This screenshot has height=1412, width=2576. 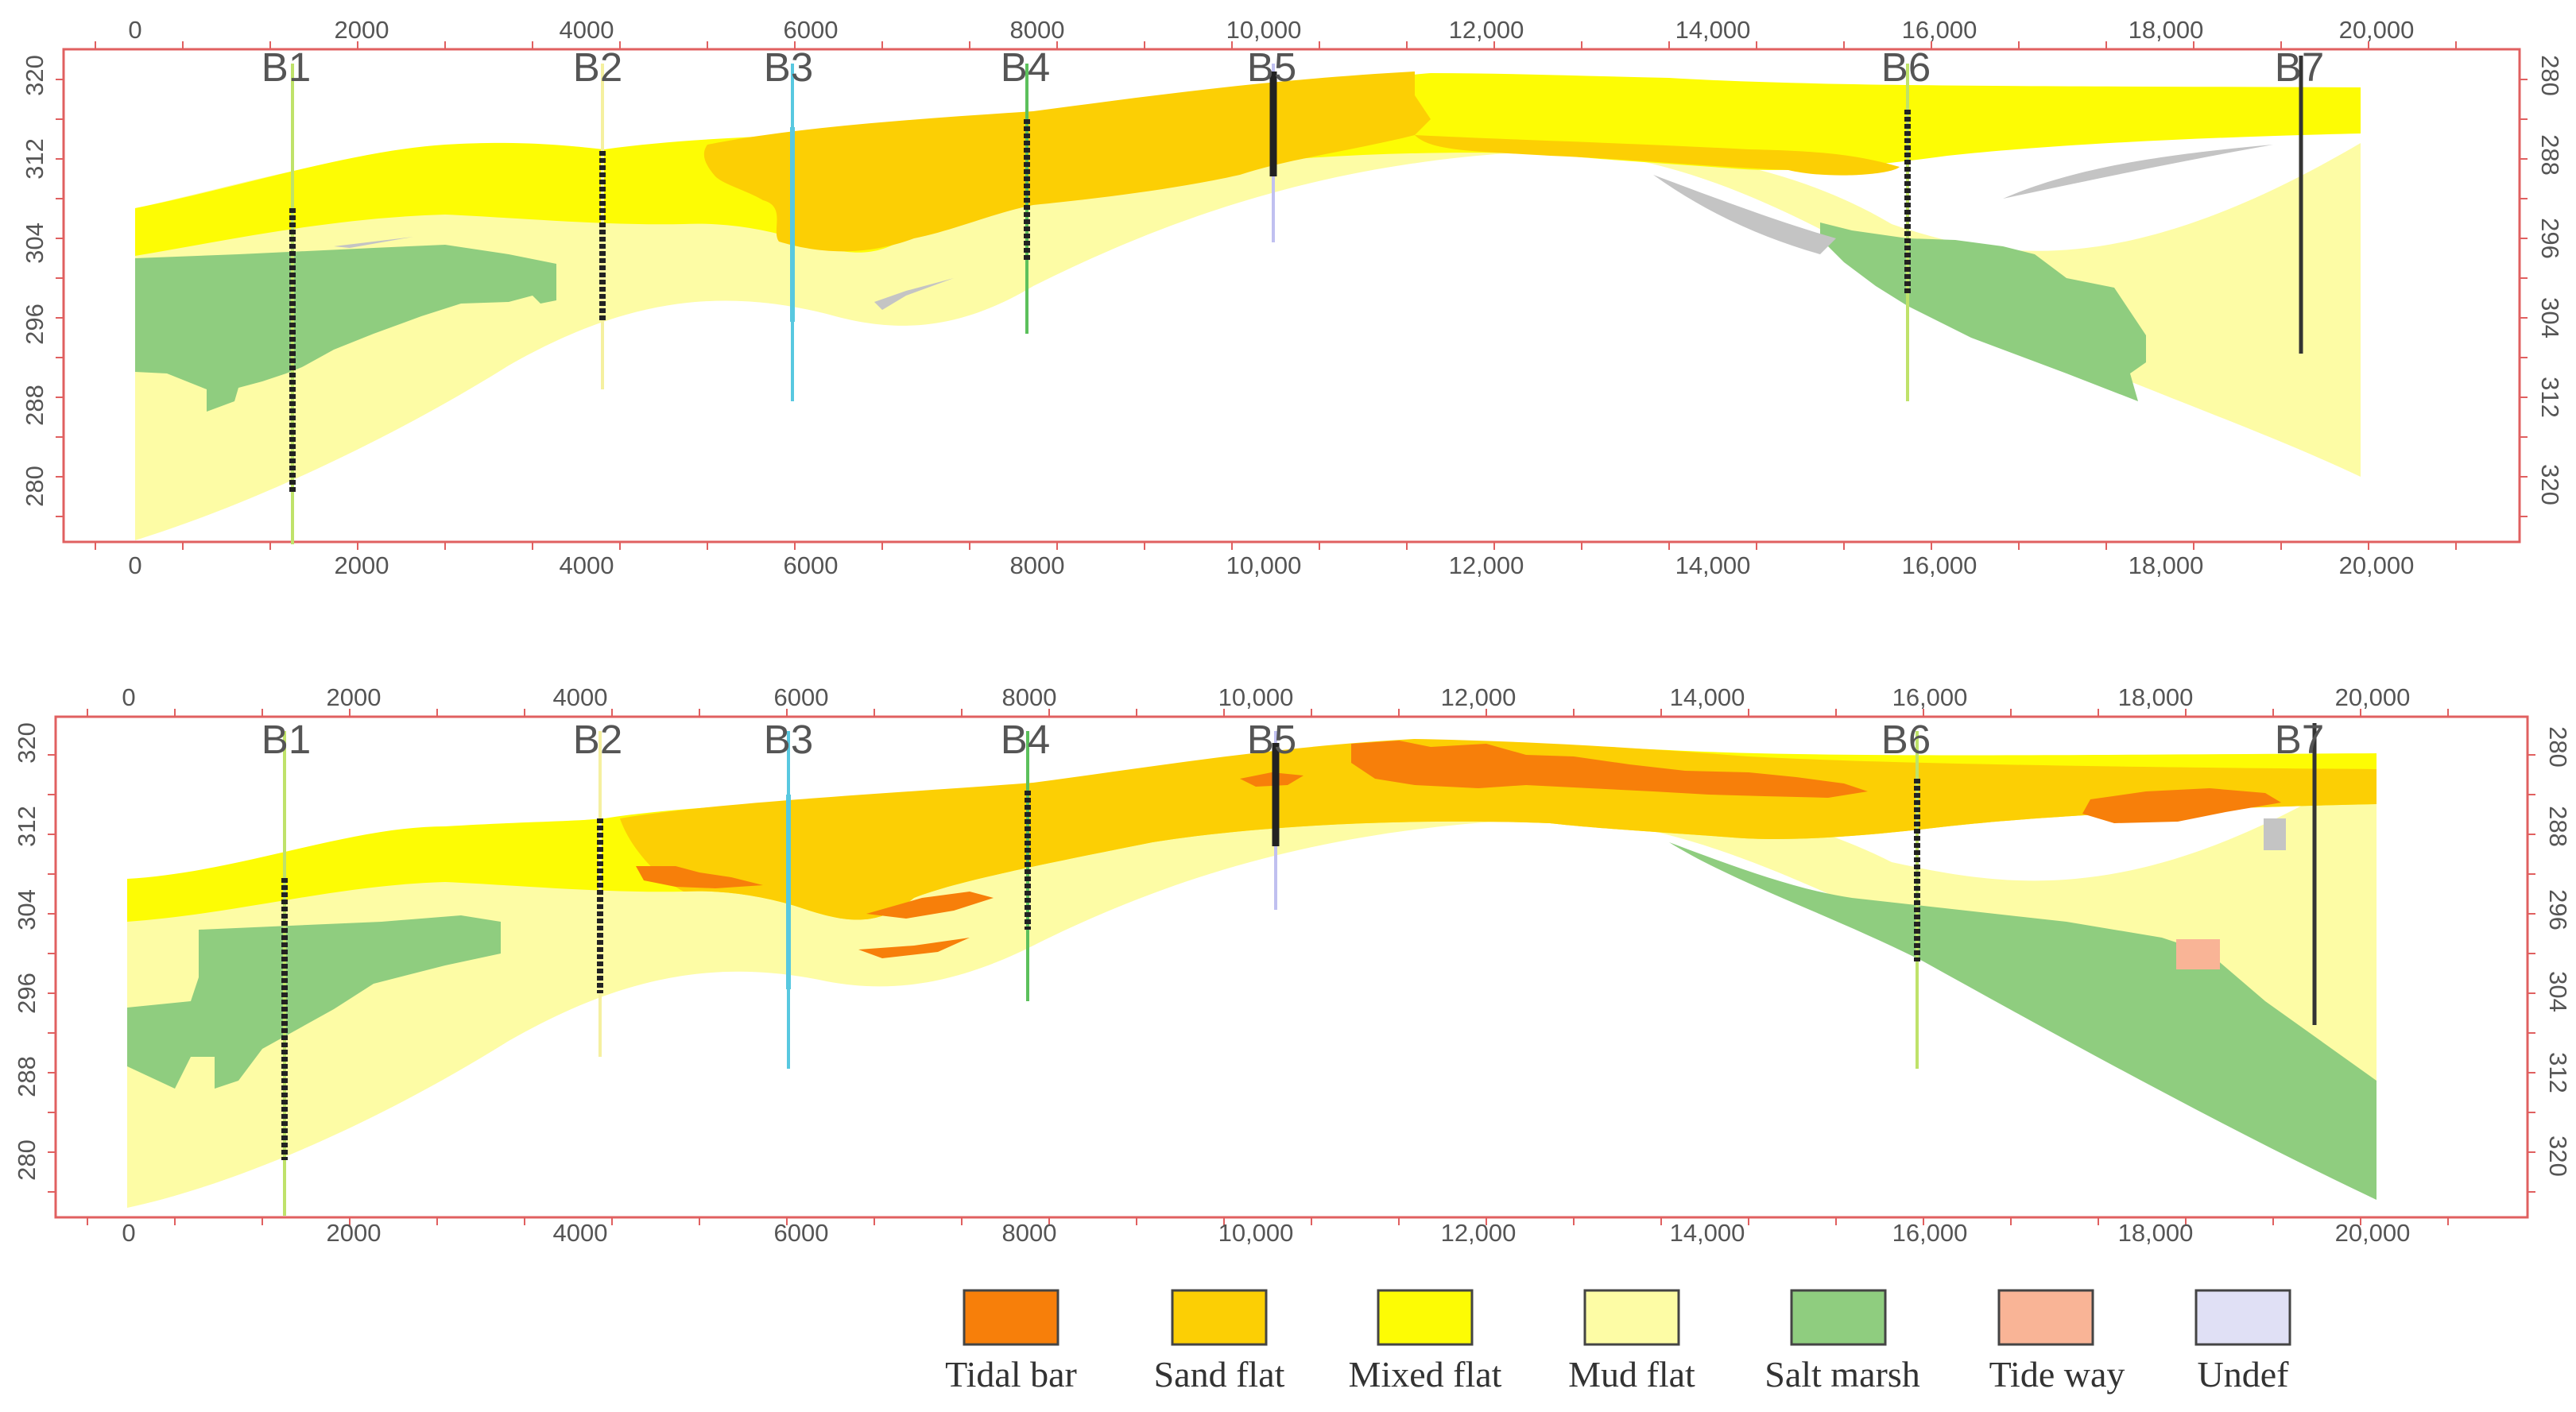 What do you see at coordinates (314, 1002) in the screenshot?
I see `bottom-salt-marsh-left` at bounding box center [314, 1002].